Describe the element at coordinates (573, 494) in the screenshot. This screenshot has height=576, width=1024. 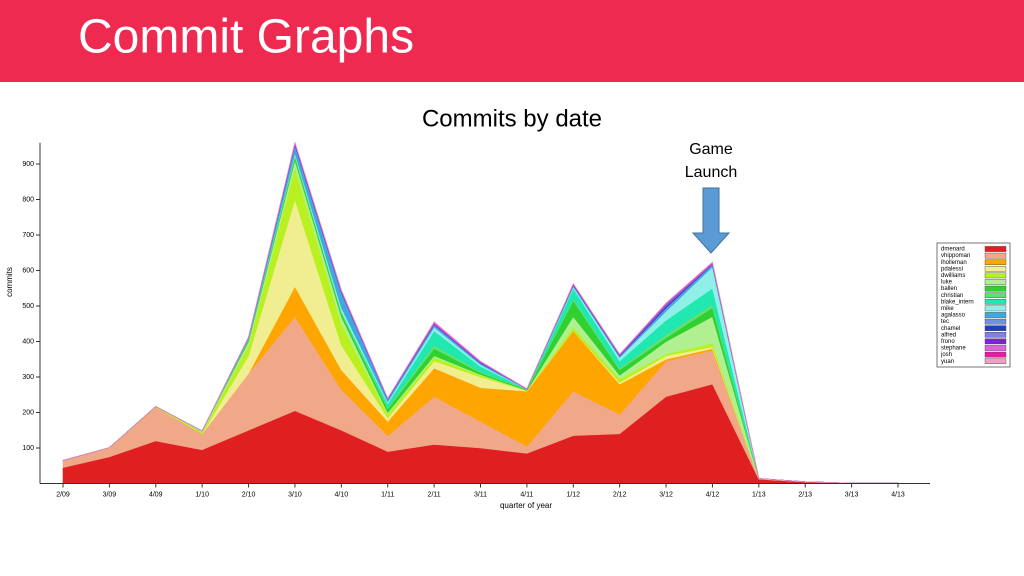
I see `x-tick-label: 1/12` at that location.